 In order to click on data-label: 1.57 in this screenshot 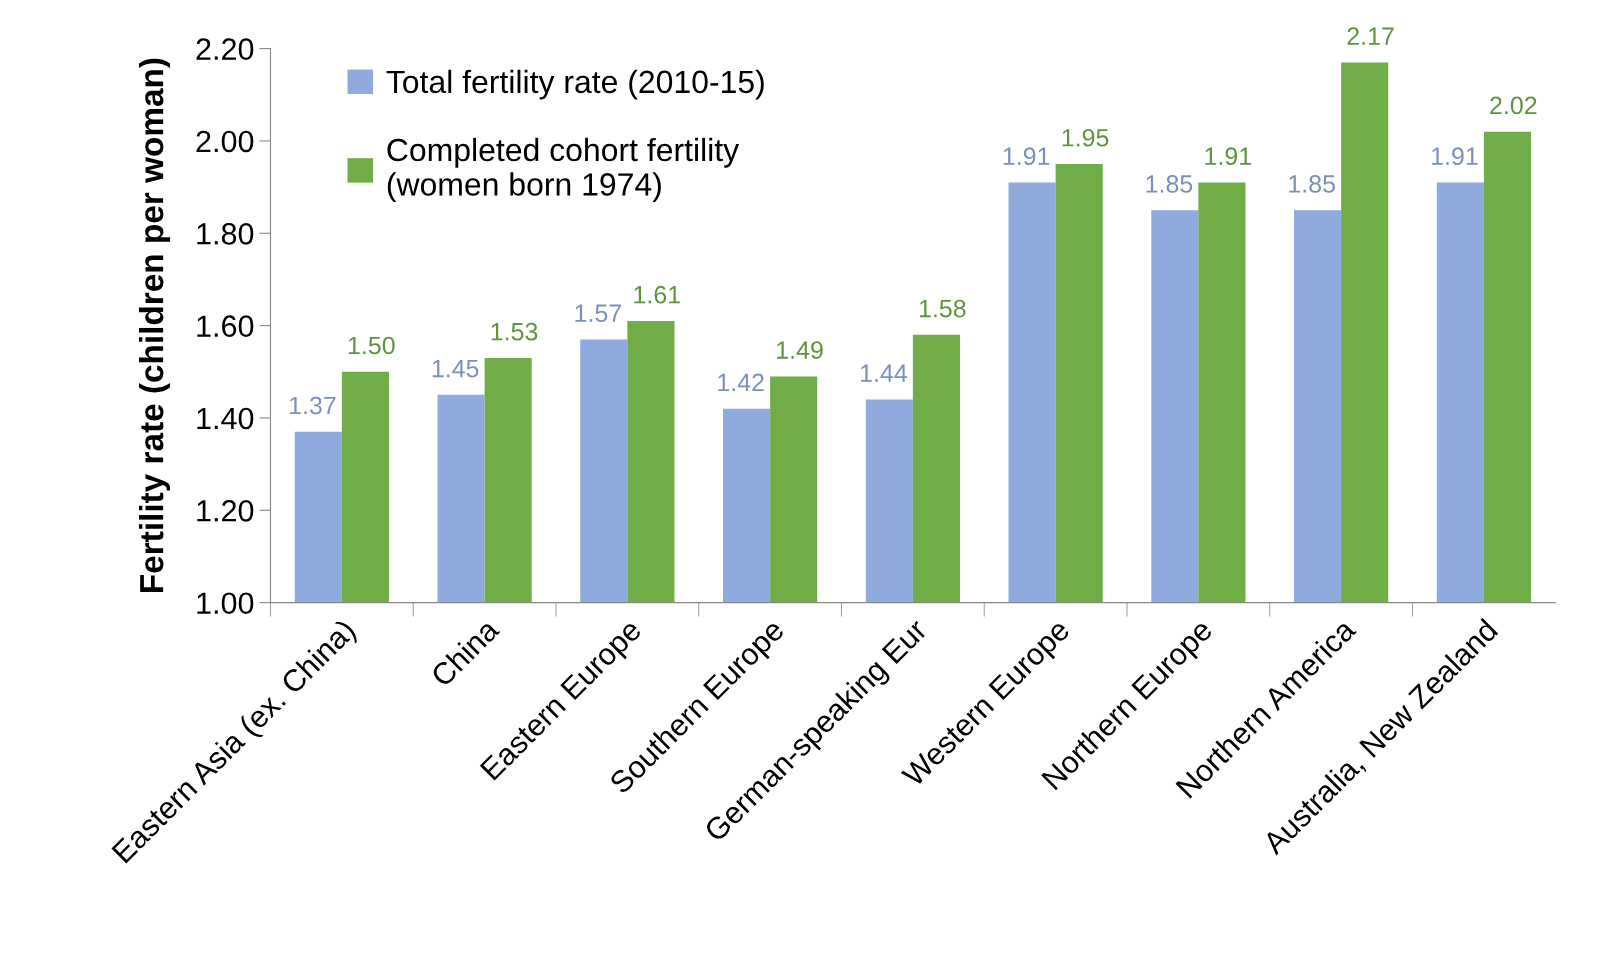, I will do `click(598, 313)`.